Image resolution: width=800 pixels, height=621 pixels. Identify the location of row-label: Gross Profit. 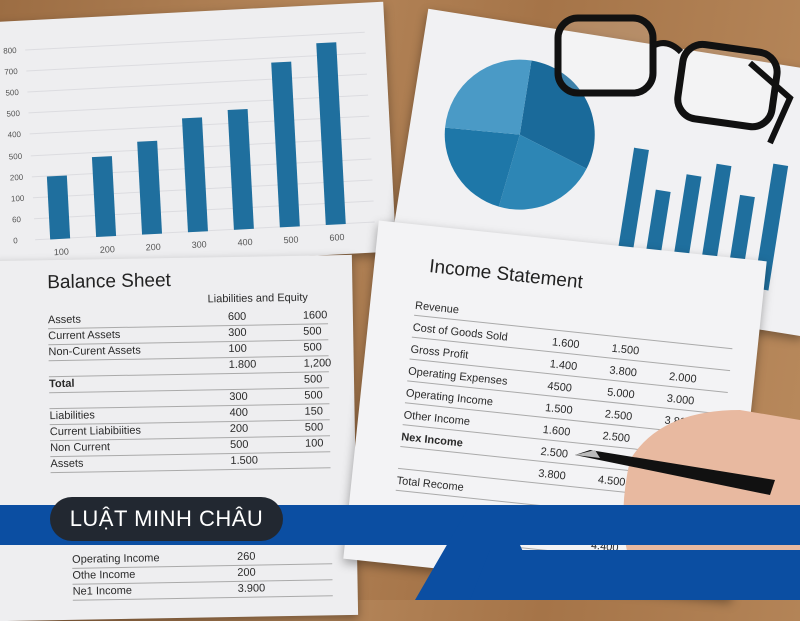
(439, 352).